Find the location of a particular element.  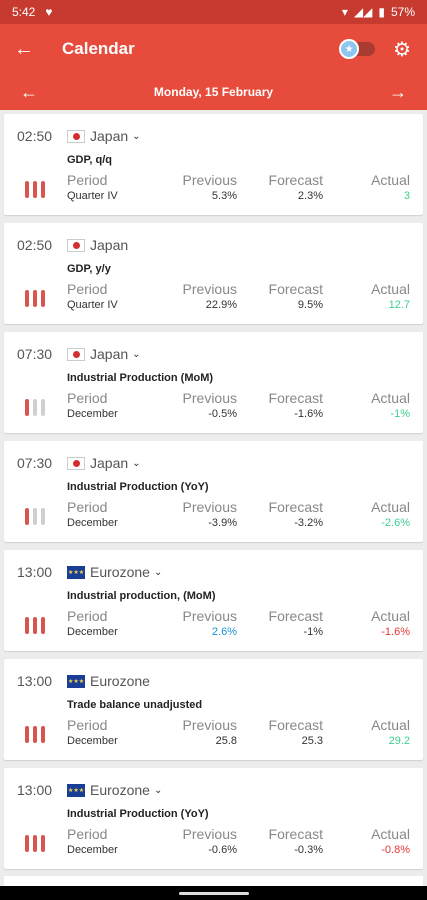

event-country: ★★★ Eurozone is located at coordinates (108, 681).